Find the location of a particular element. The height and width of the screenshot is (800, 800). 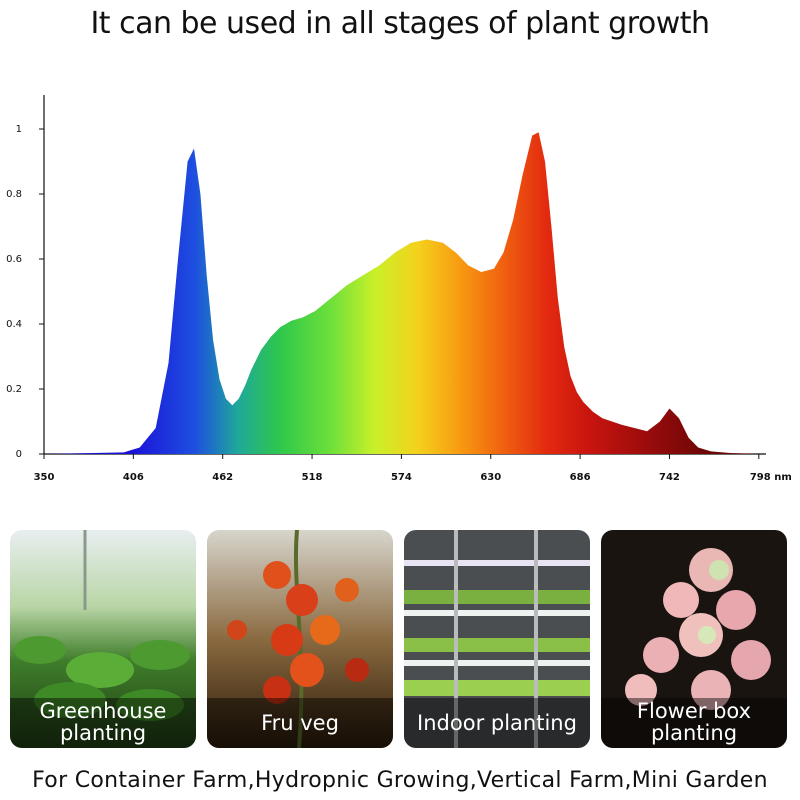

y-tick-label: 0.4 is located at coordinates (14, 324).